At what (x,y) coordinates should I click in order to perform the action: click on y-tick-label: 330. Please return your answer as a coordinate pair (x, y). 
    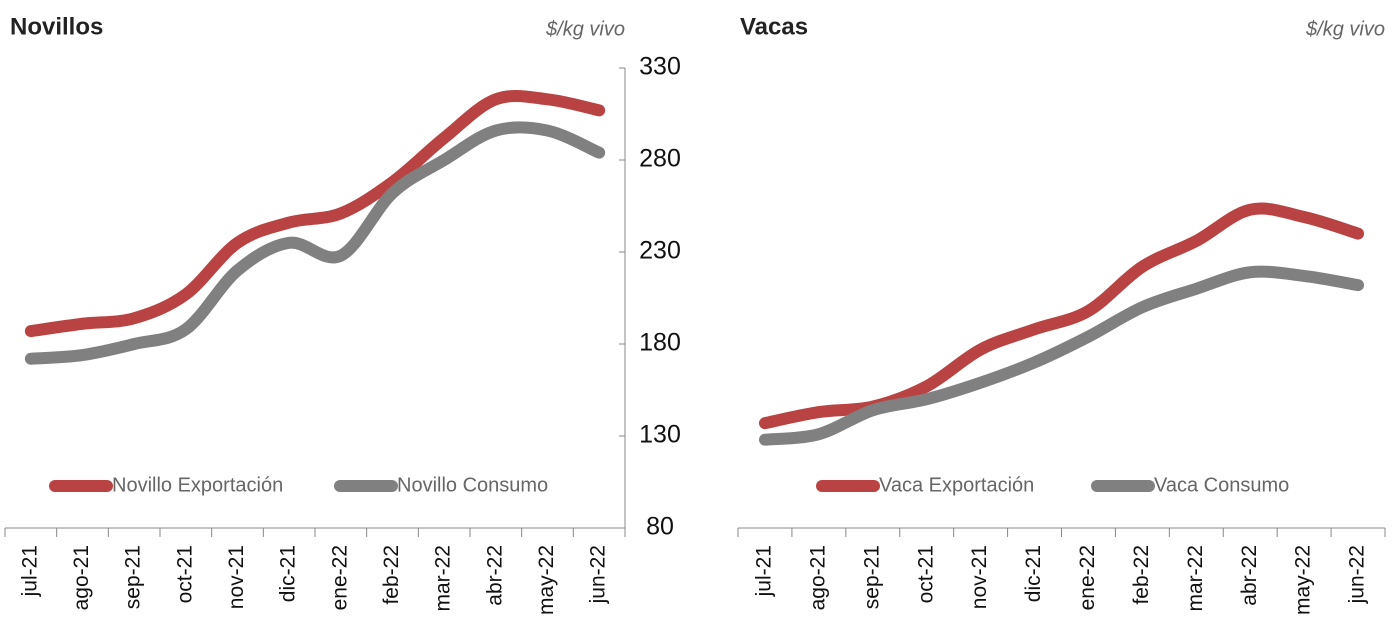
    Looking at the image, I should click on (660, 67).